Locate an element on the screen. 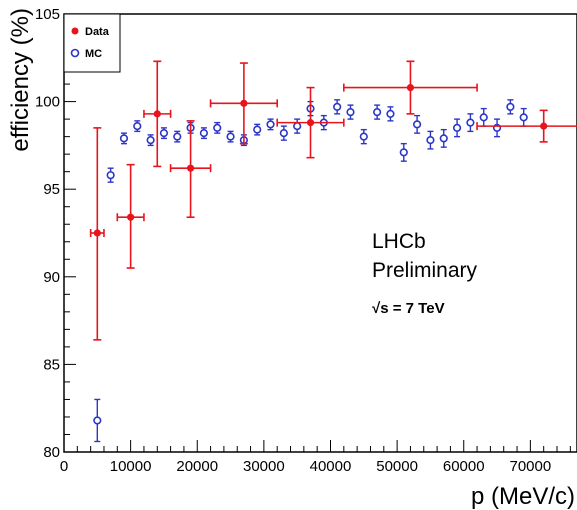 This screenshot has width=577, height=510. legend: Data MC is located at coordinates (92, 43).